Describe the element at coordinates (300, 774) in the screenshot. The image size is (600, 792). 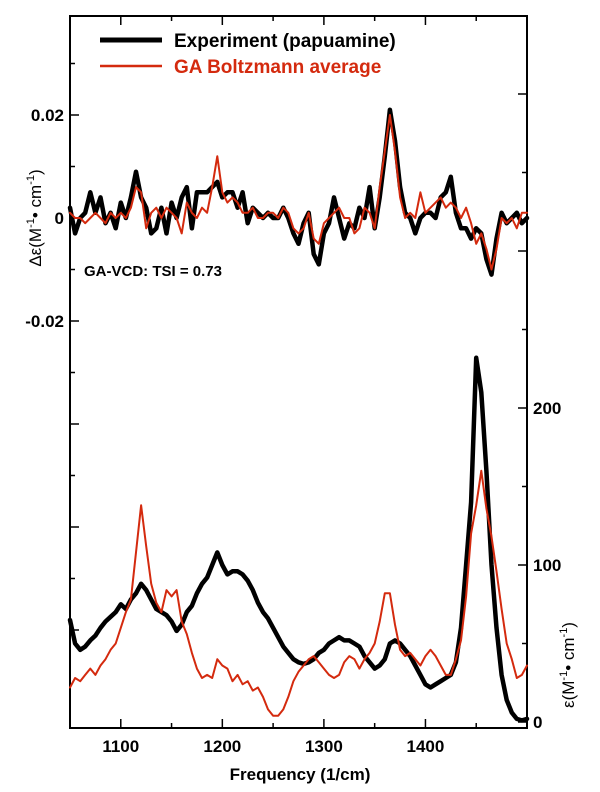
I see `x-axis-label: Frequency (1/cm)` at that location.